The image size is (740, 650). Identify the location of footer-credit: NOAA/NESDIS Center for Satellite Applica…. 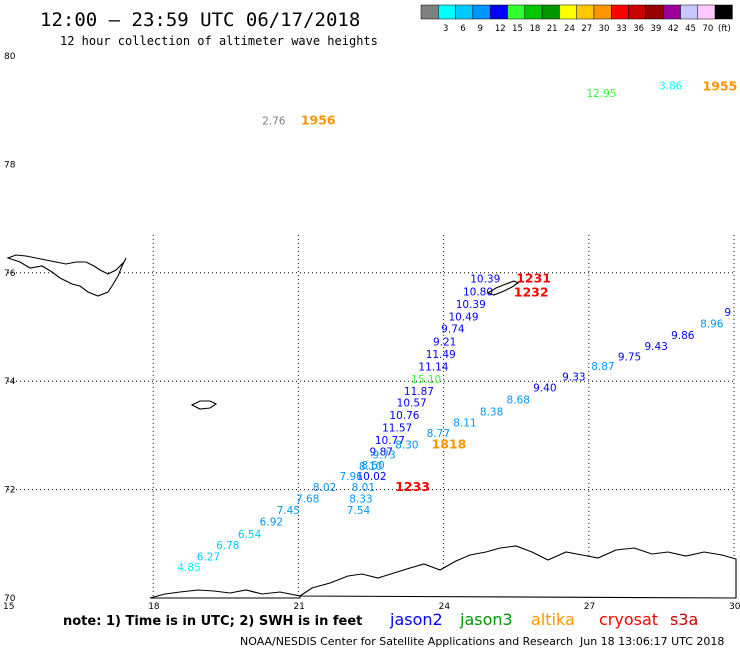
(406, 641).